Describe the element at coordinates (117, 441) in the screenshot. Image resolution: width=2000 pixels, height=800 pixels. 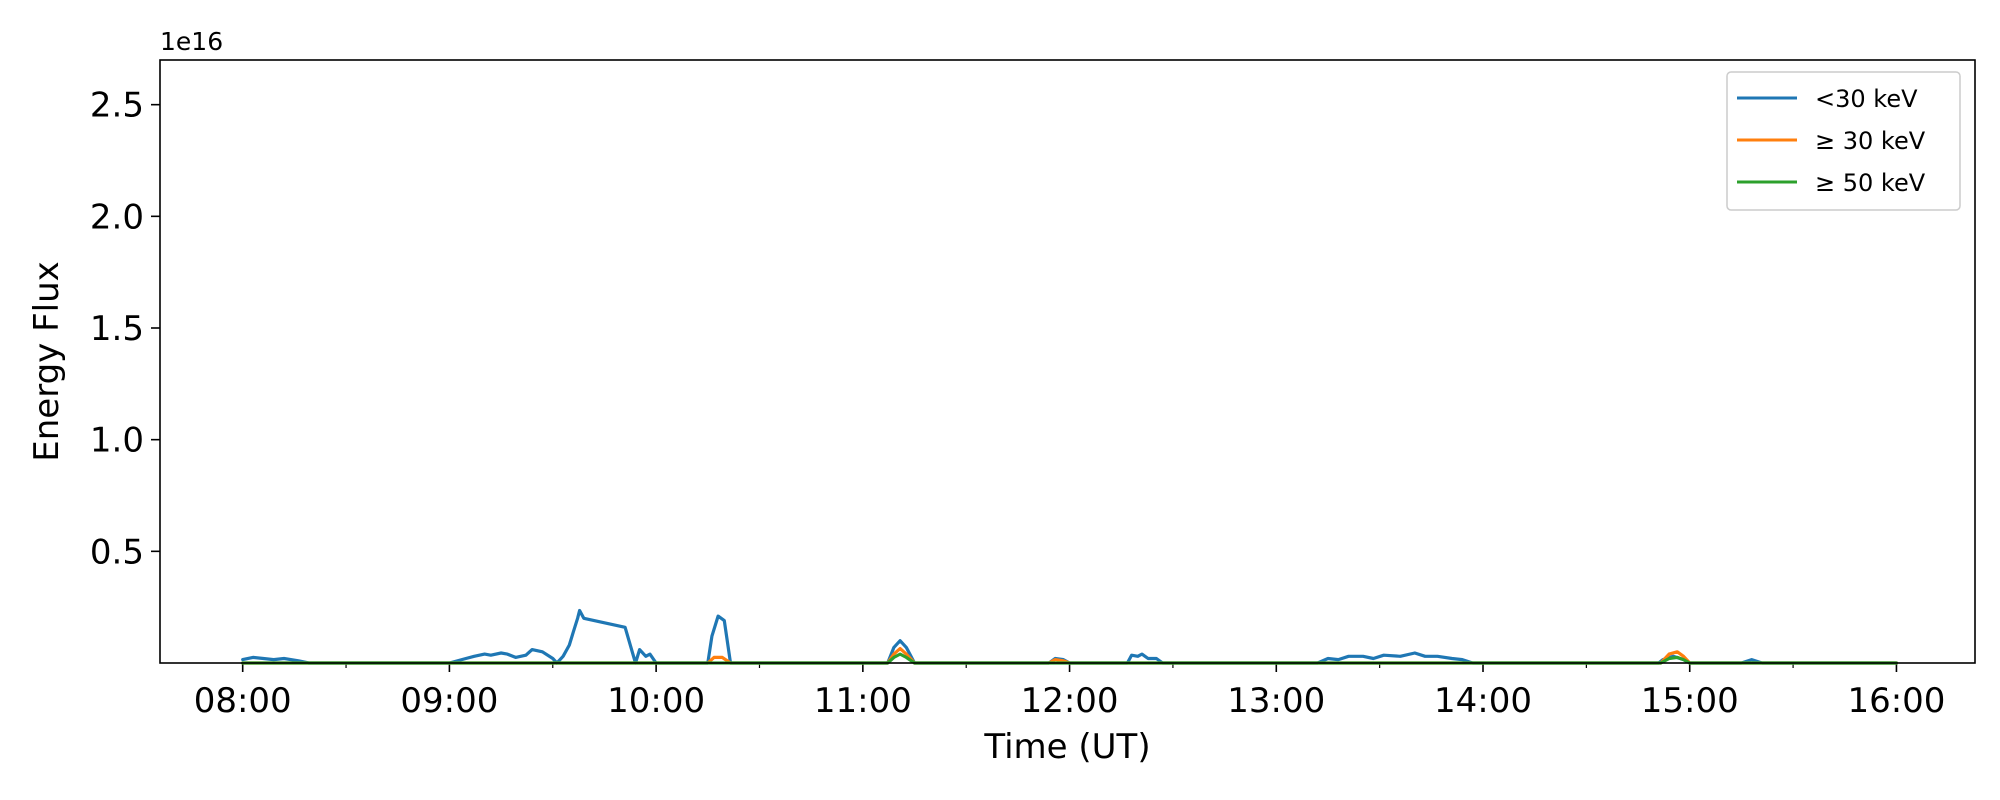
I see `y-tick-label: 1.0` at that location.